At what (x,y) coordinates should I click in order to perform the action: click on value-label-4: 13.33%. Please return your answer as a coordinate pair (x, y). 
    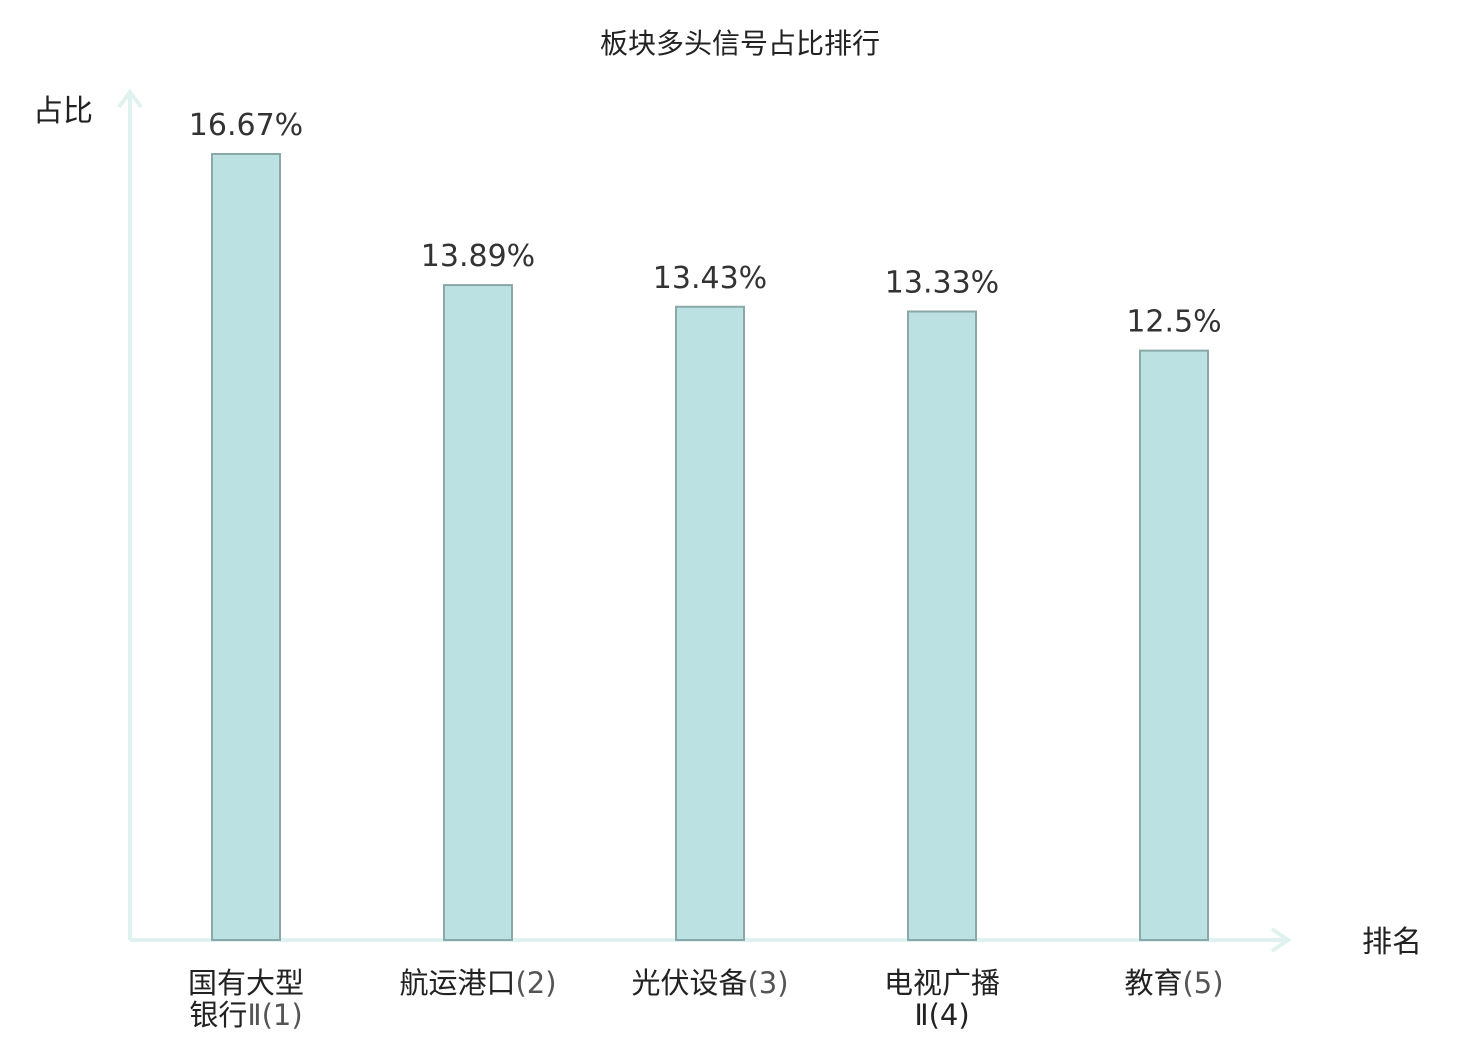
    Looking at the image, I should click on (942, 282).